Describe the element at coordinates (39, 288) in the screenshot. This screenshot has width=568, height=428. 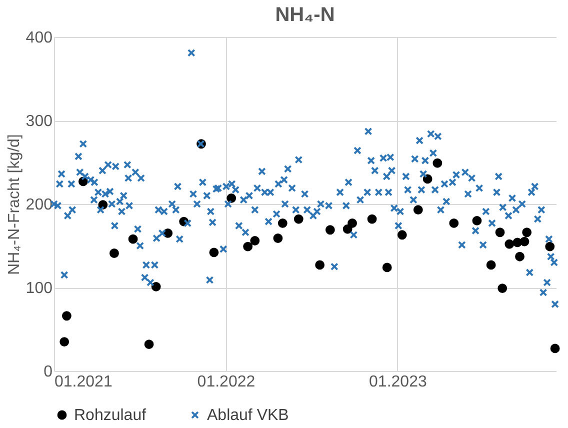
I see `y-tick-label: 100` at that location.